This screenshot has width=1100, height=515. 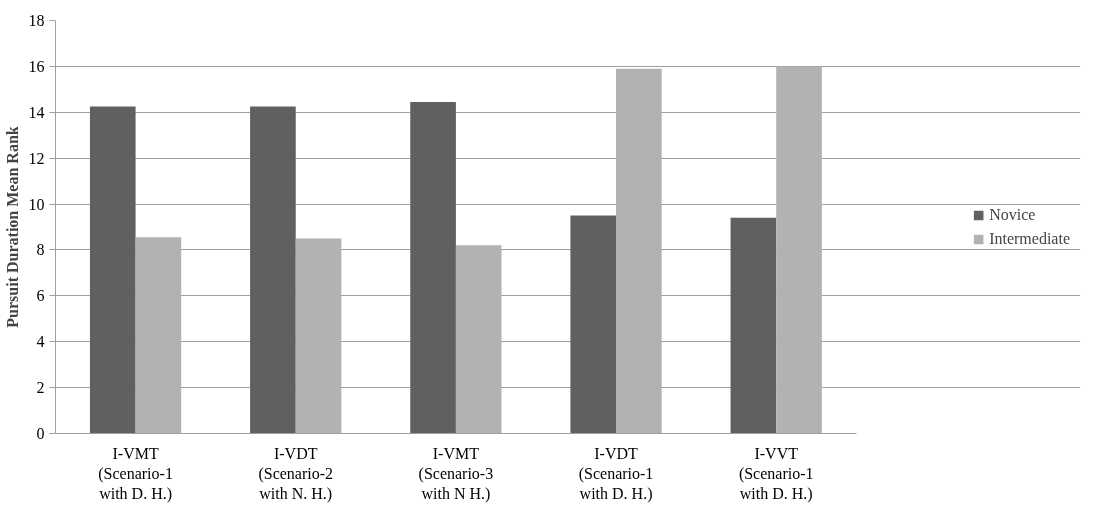 I want to click on y-tick-label: 12, so click(x=36, y=158).